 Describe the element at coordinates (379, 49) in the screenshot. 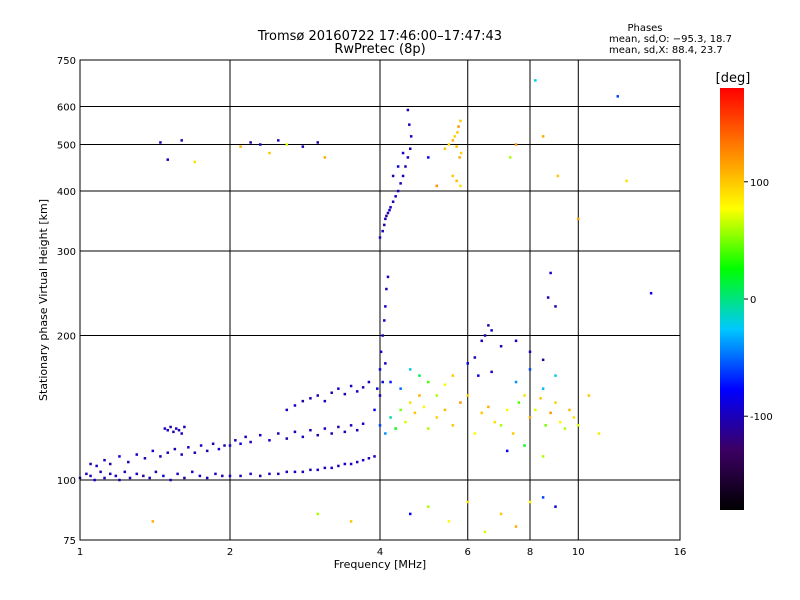

I see `chart-subtitle: RwPretec (8p)` at that location.